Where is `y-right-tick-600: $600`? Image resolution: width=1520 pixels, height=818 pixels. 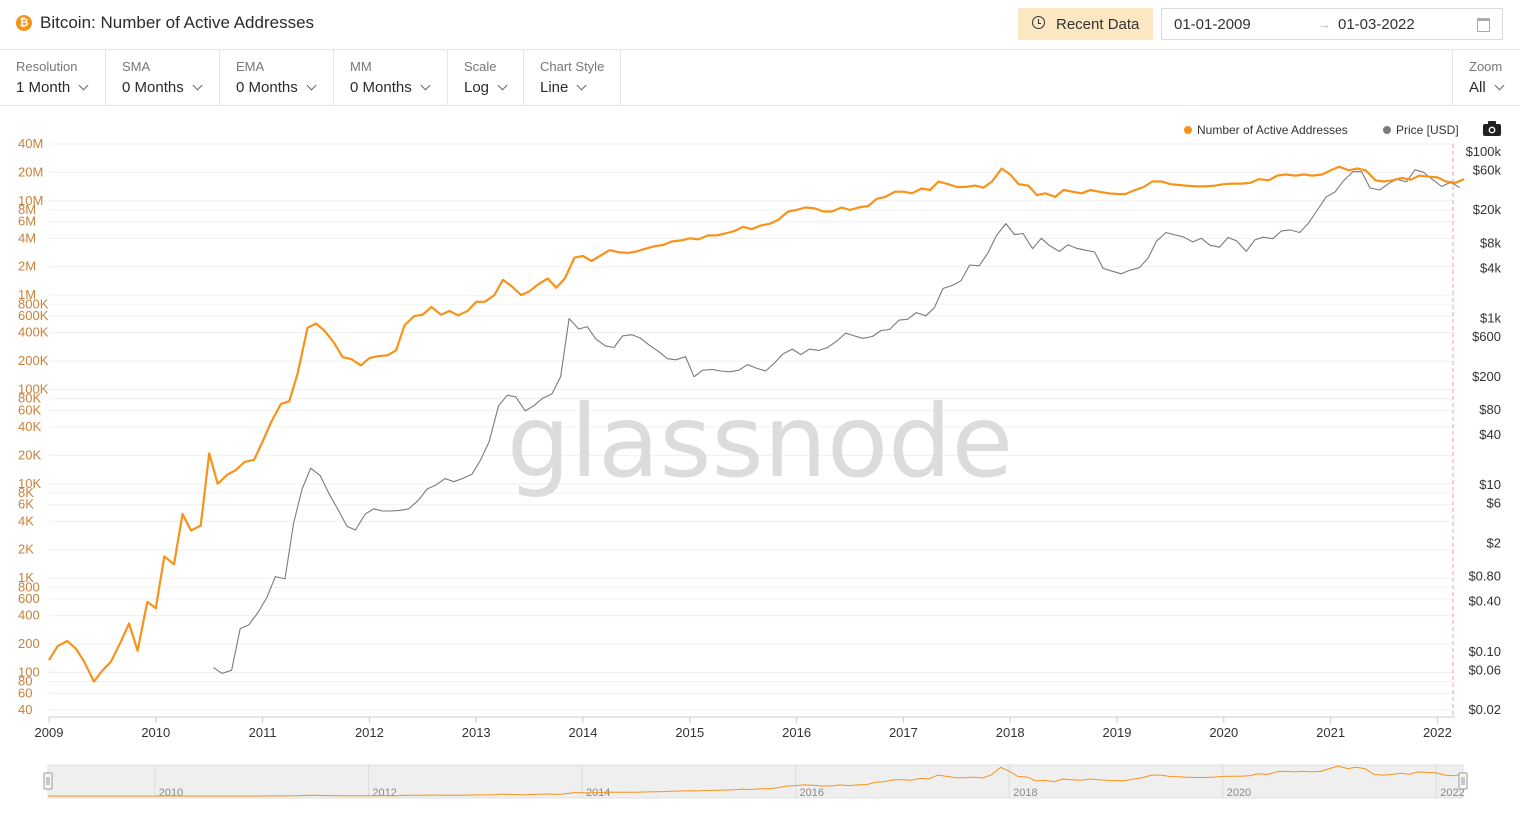
y-right-tick-600: $600 is located at coordinates (1486, 336).